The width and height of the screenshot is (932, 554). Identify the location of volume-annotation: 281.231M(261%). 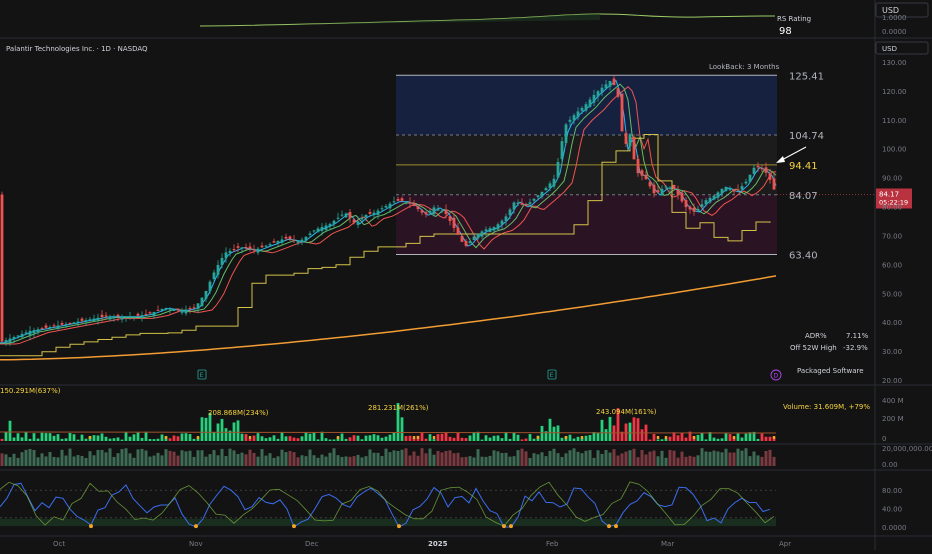
(398, 408).